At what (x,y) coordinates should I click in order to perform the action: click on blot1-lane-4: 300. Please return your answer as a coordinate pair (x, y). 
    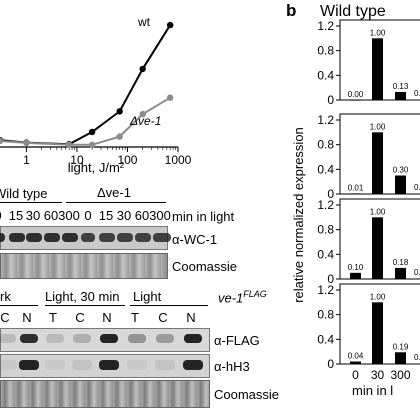
    Looking at the image, I should click on (69, 215).